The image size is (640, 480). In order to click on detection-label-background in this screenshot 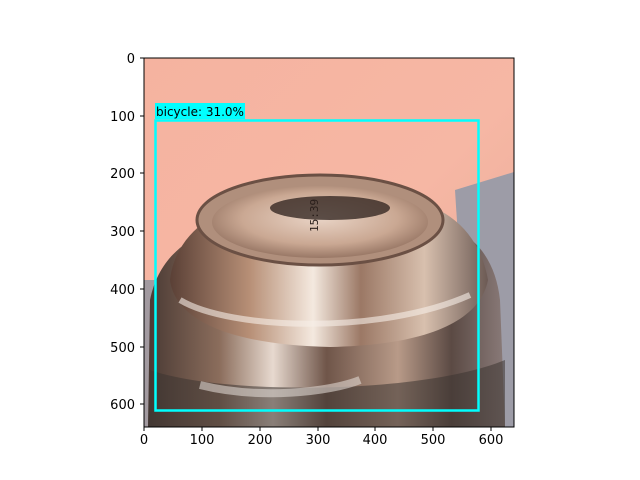, I will do `click(200, 111)`.